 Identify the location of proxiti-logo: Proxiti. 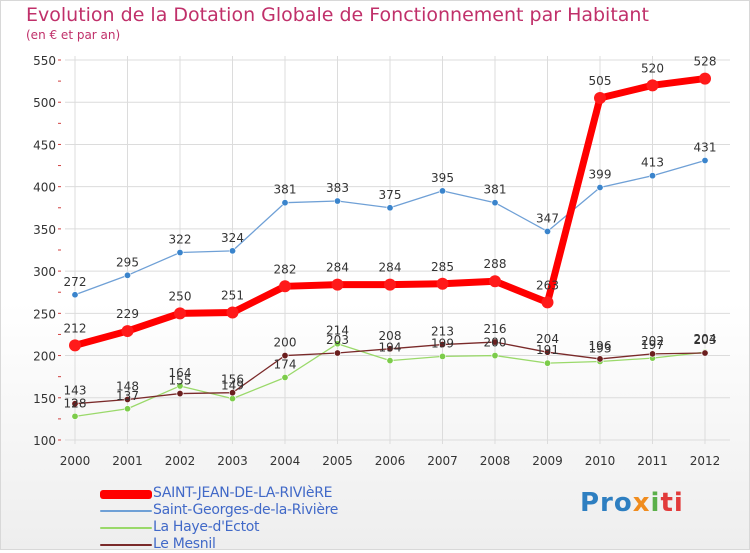
(632, 503).